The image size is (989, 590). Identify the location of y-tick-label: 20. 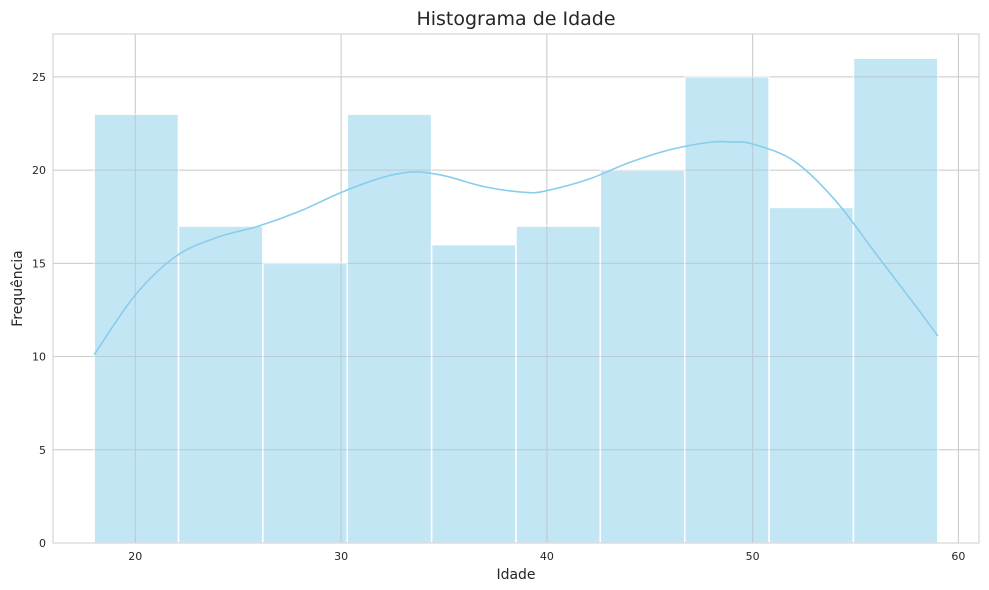
(39, 170).